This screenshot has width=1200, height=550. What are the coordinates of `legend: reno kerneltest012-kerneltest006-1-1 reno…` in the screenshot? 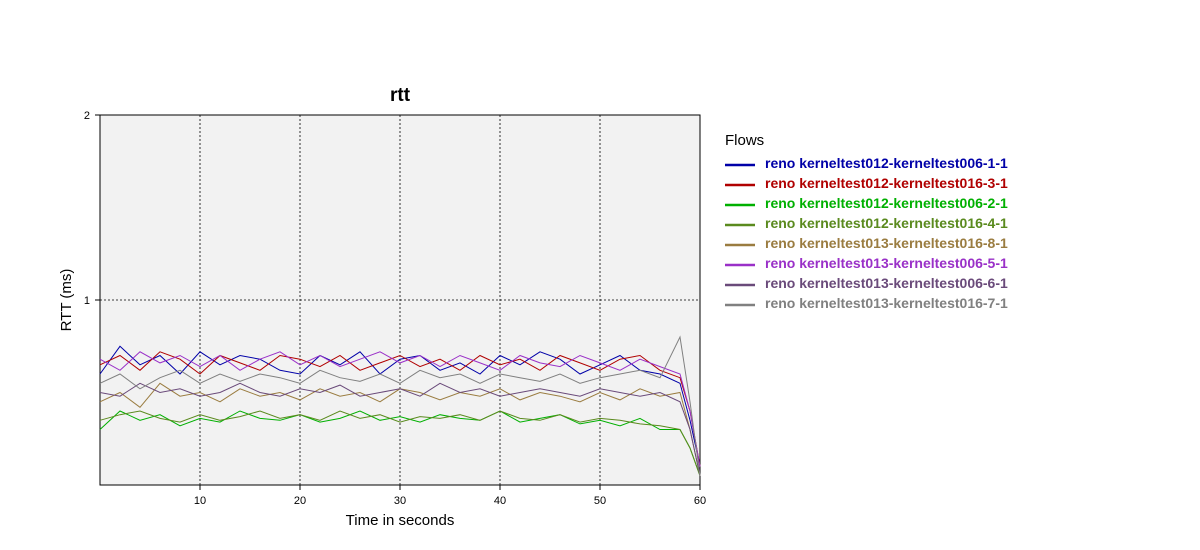 It's located at (866, 233).